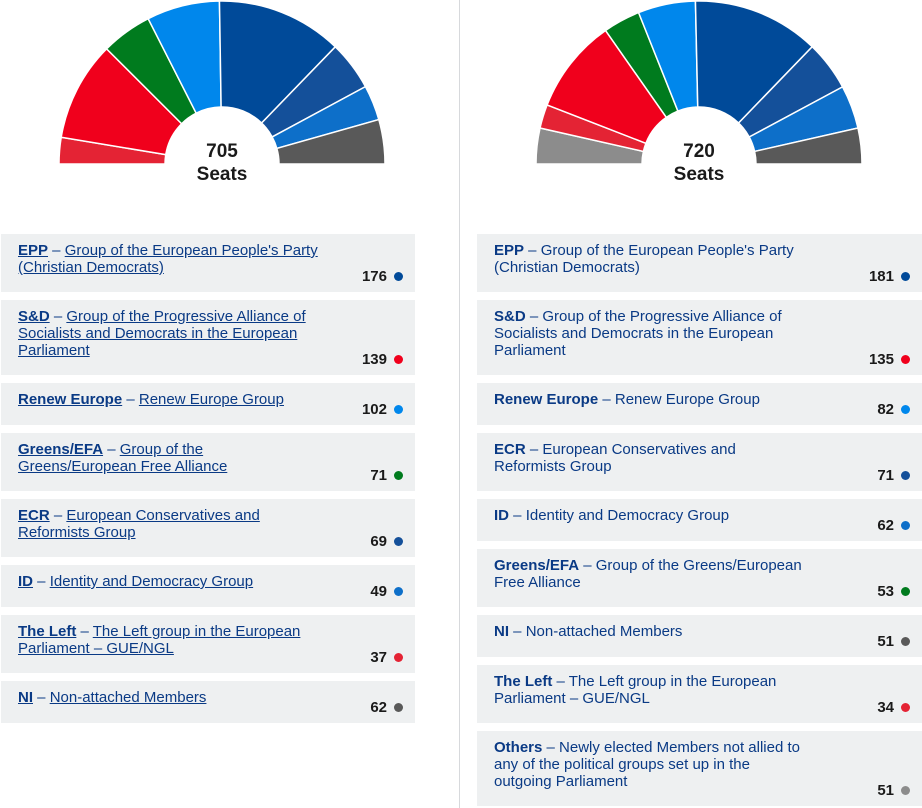 The image size is (922, 808). I want to click on party-seat-count: 51, so click(885, 790).